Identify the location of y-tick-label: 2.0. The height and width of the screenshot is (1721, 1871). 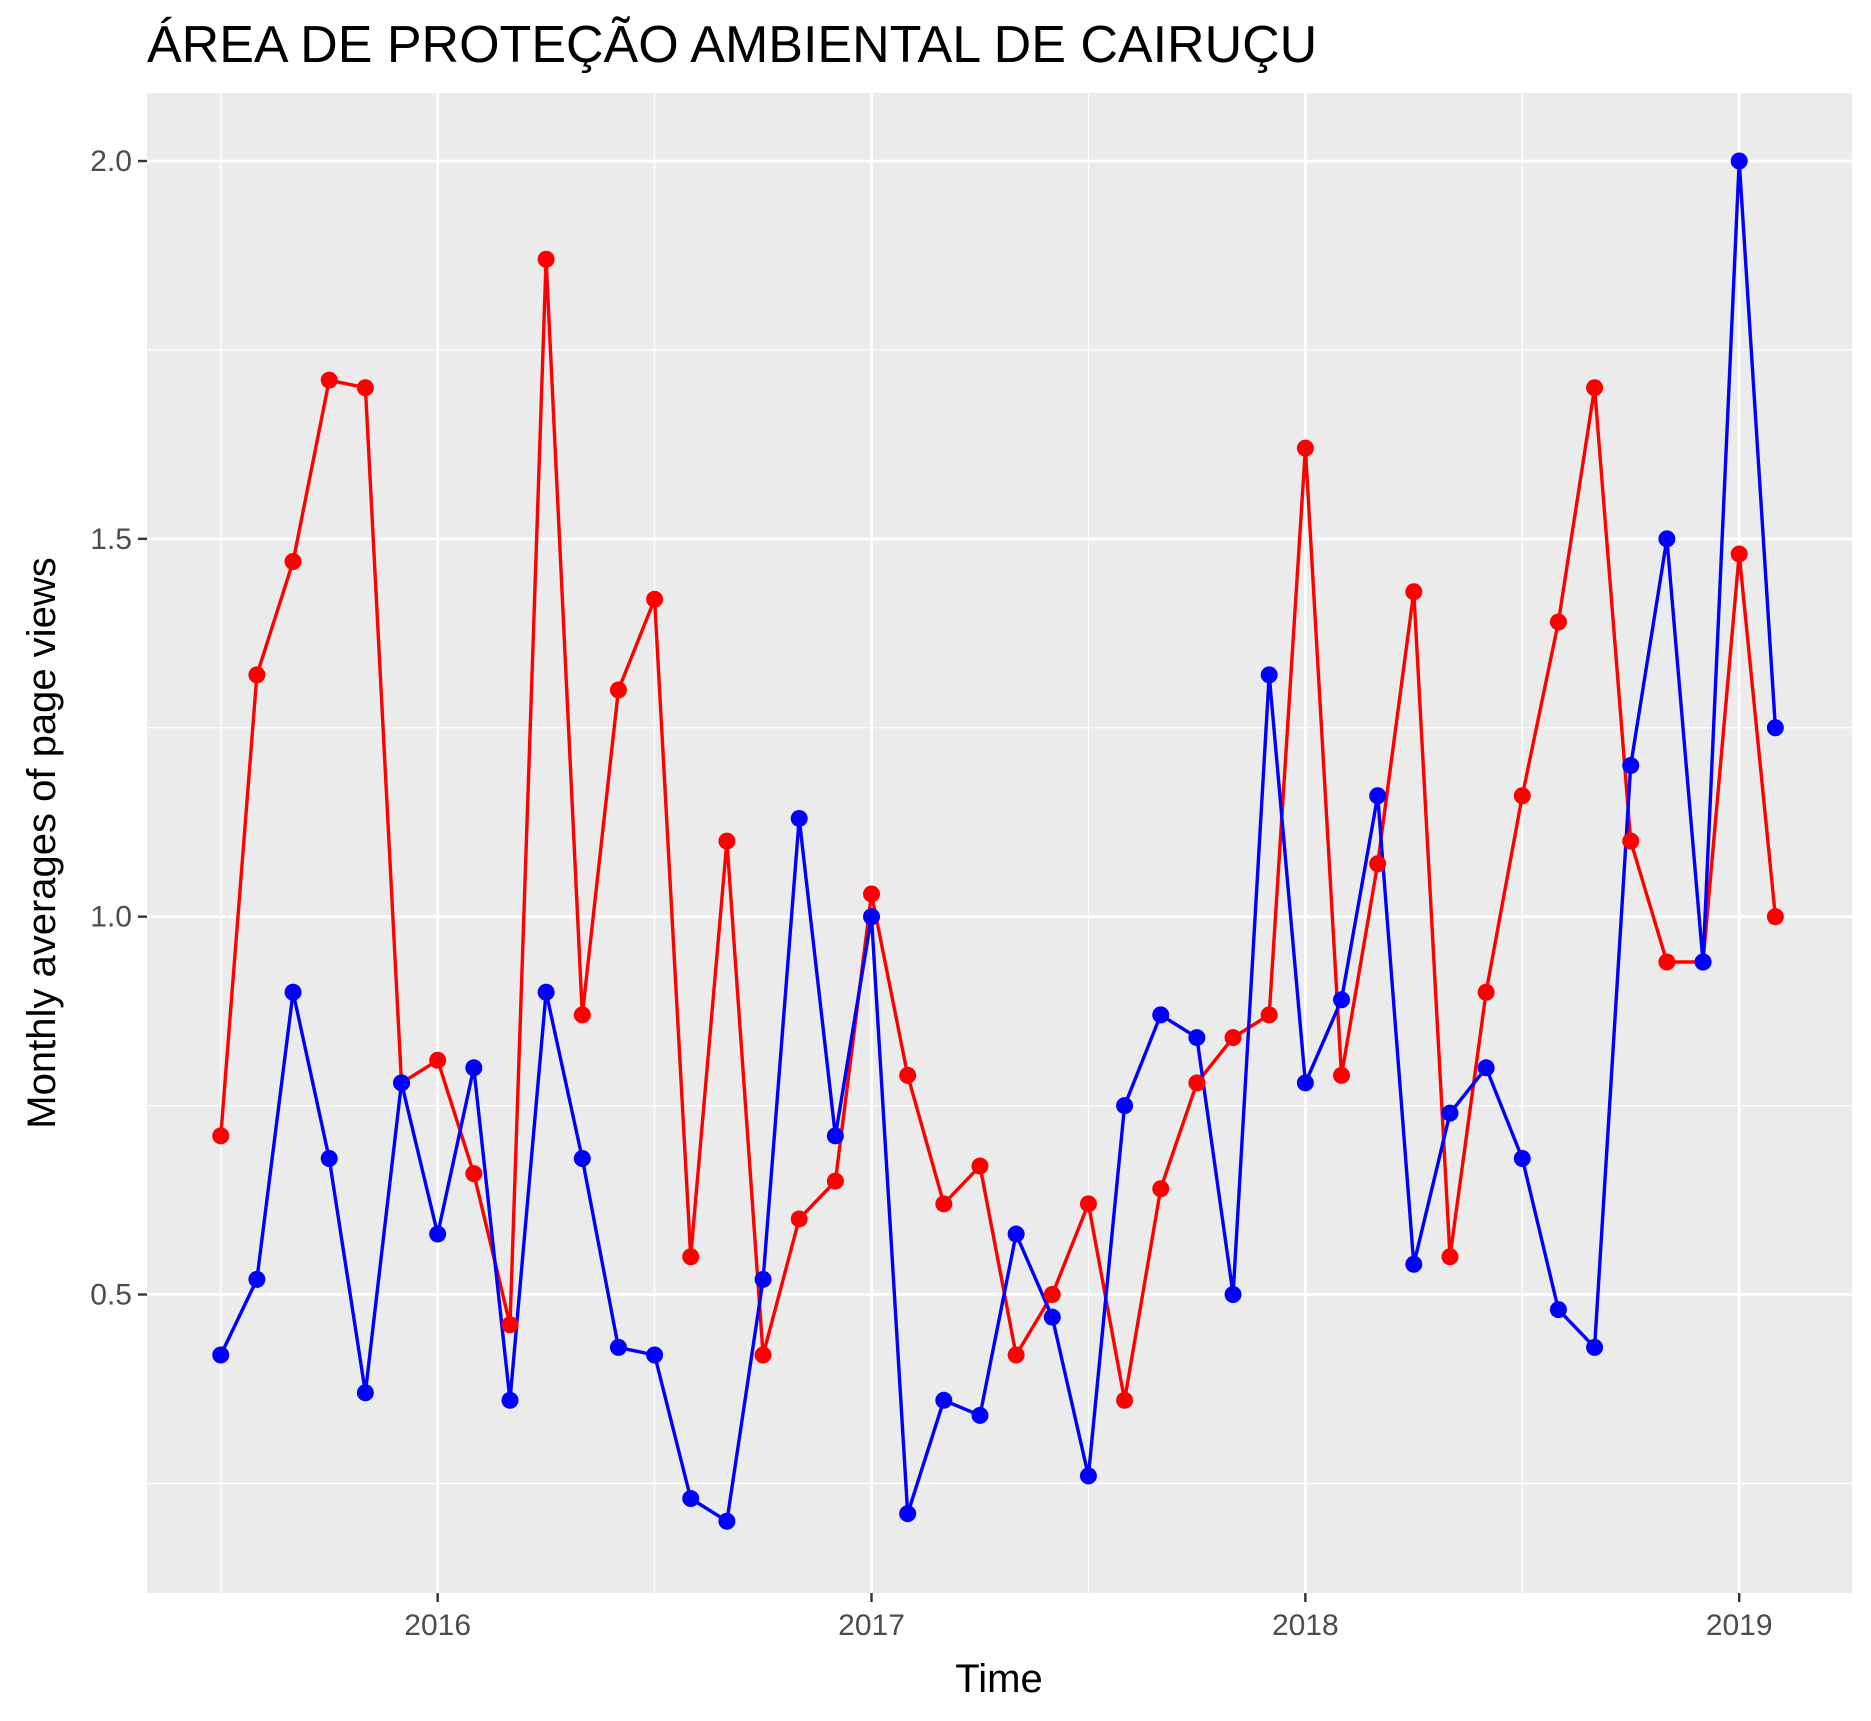
(111, 161).